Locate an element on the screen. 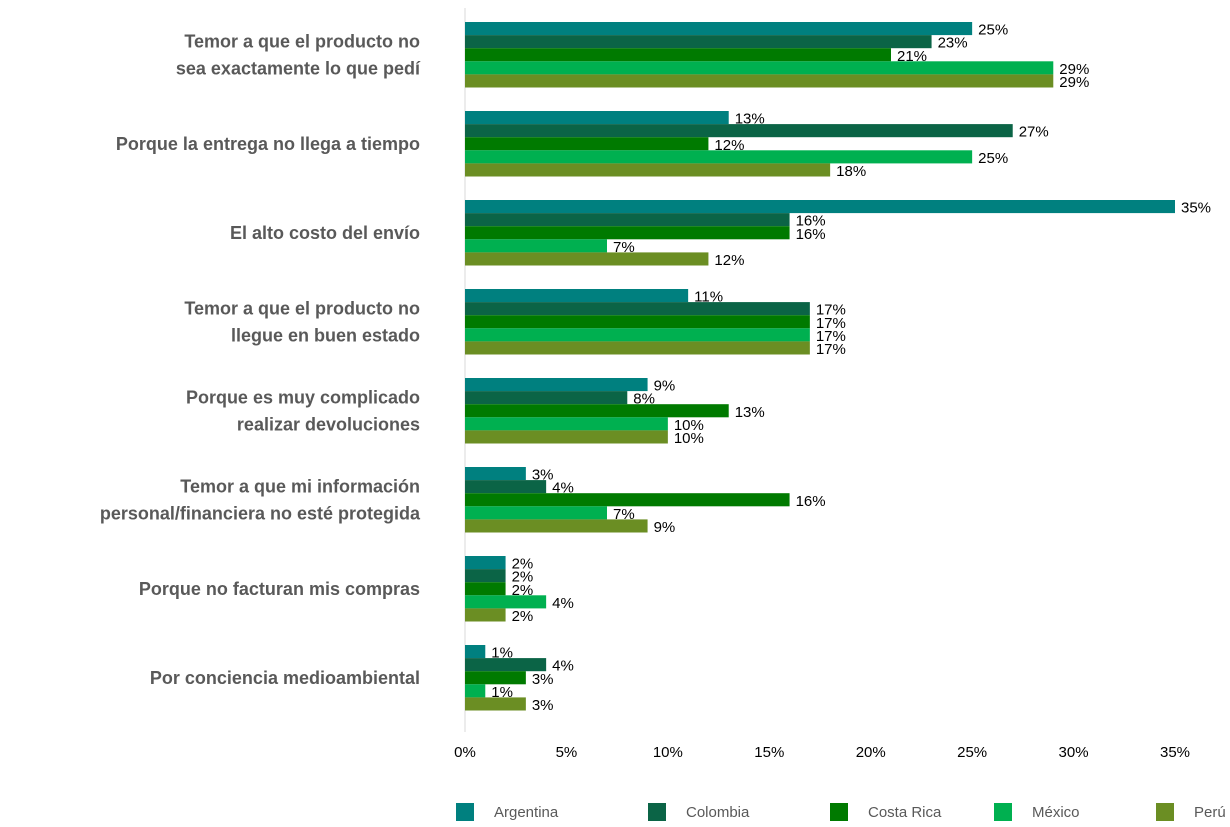 The width and height of the screenshot is (1230, 827). legend-label-2: Costa Rica is located at coordinates (905, 812).